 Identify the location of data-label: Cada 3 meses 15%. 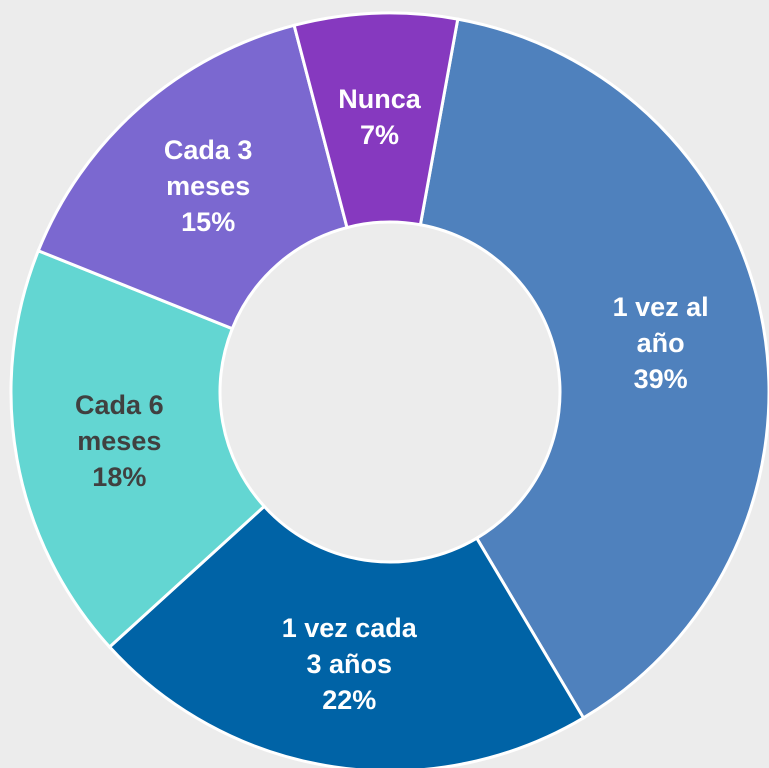
(208, 186).